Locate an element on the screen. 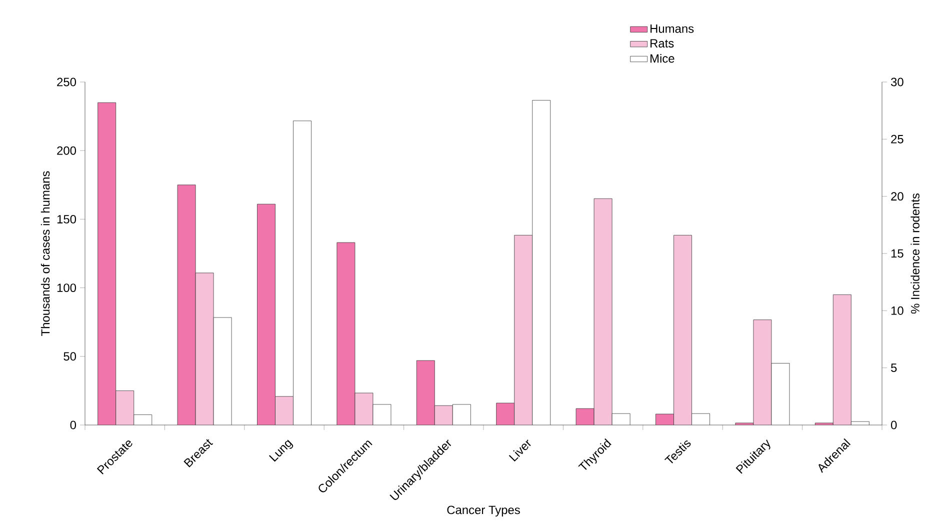 The image size is (945, 531). y2-tick-label: 15 is located at coordinates (897, 253).